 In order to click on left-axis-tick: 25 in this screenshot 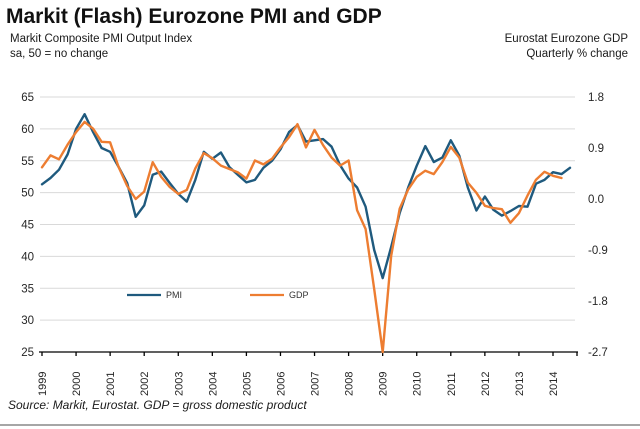, I will do `click(27, 353)`.